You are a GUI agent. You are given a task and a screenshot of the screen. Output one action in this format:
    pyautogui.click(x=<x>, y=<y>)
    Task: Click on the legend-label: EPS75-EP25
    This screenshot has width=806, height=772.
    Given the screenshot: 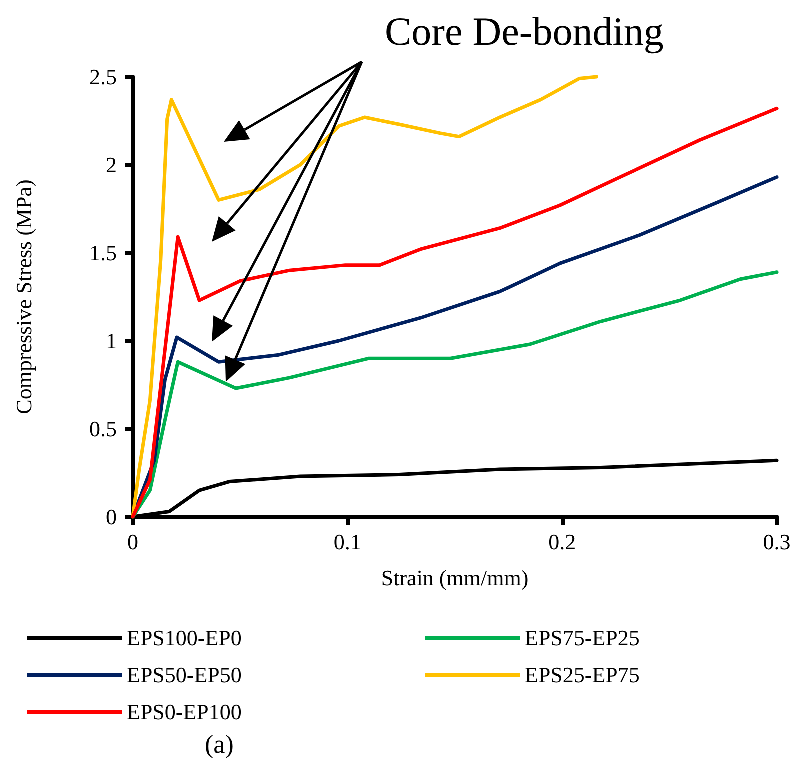 What is the action you would take?
    pyautogui.click(x=582, y=638)
    